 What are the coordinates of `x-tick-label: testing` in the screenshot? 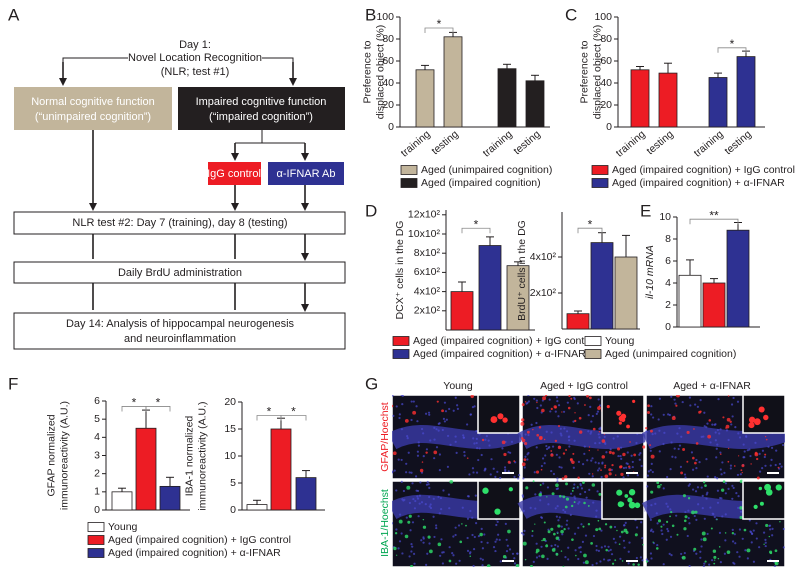 It's located at (527, 142).